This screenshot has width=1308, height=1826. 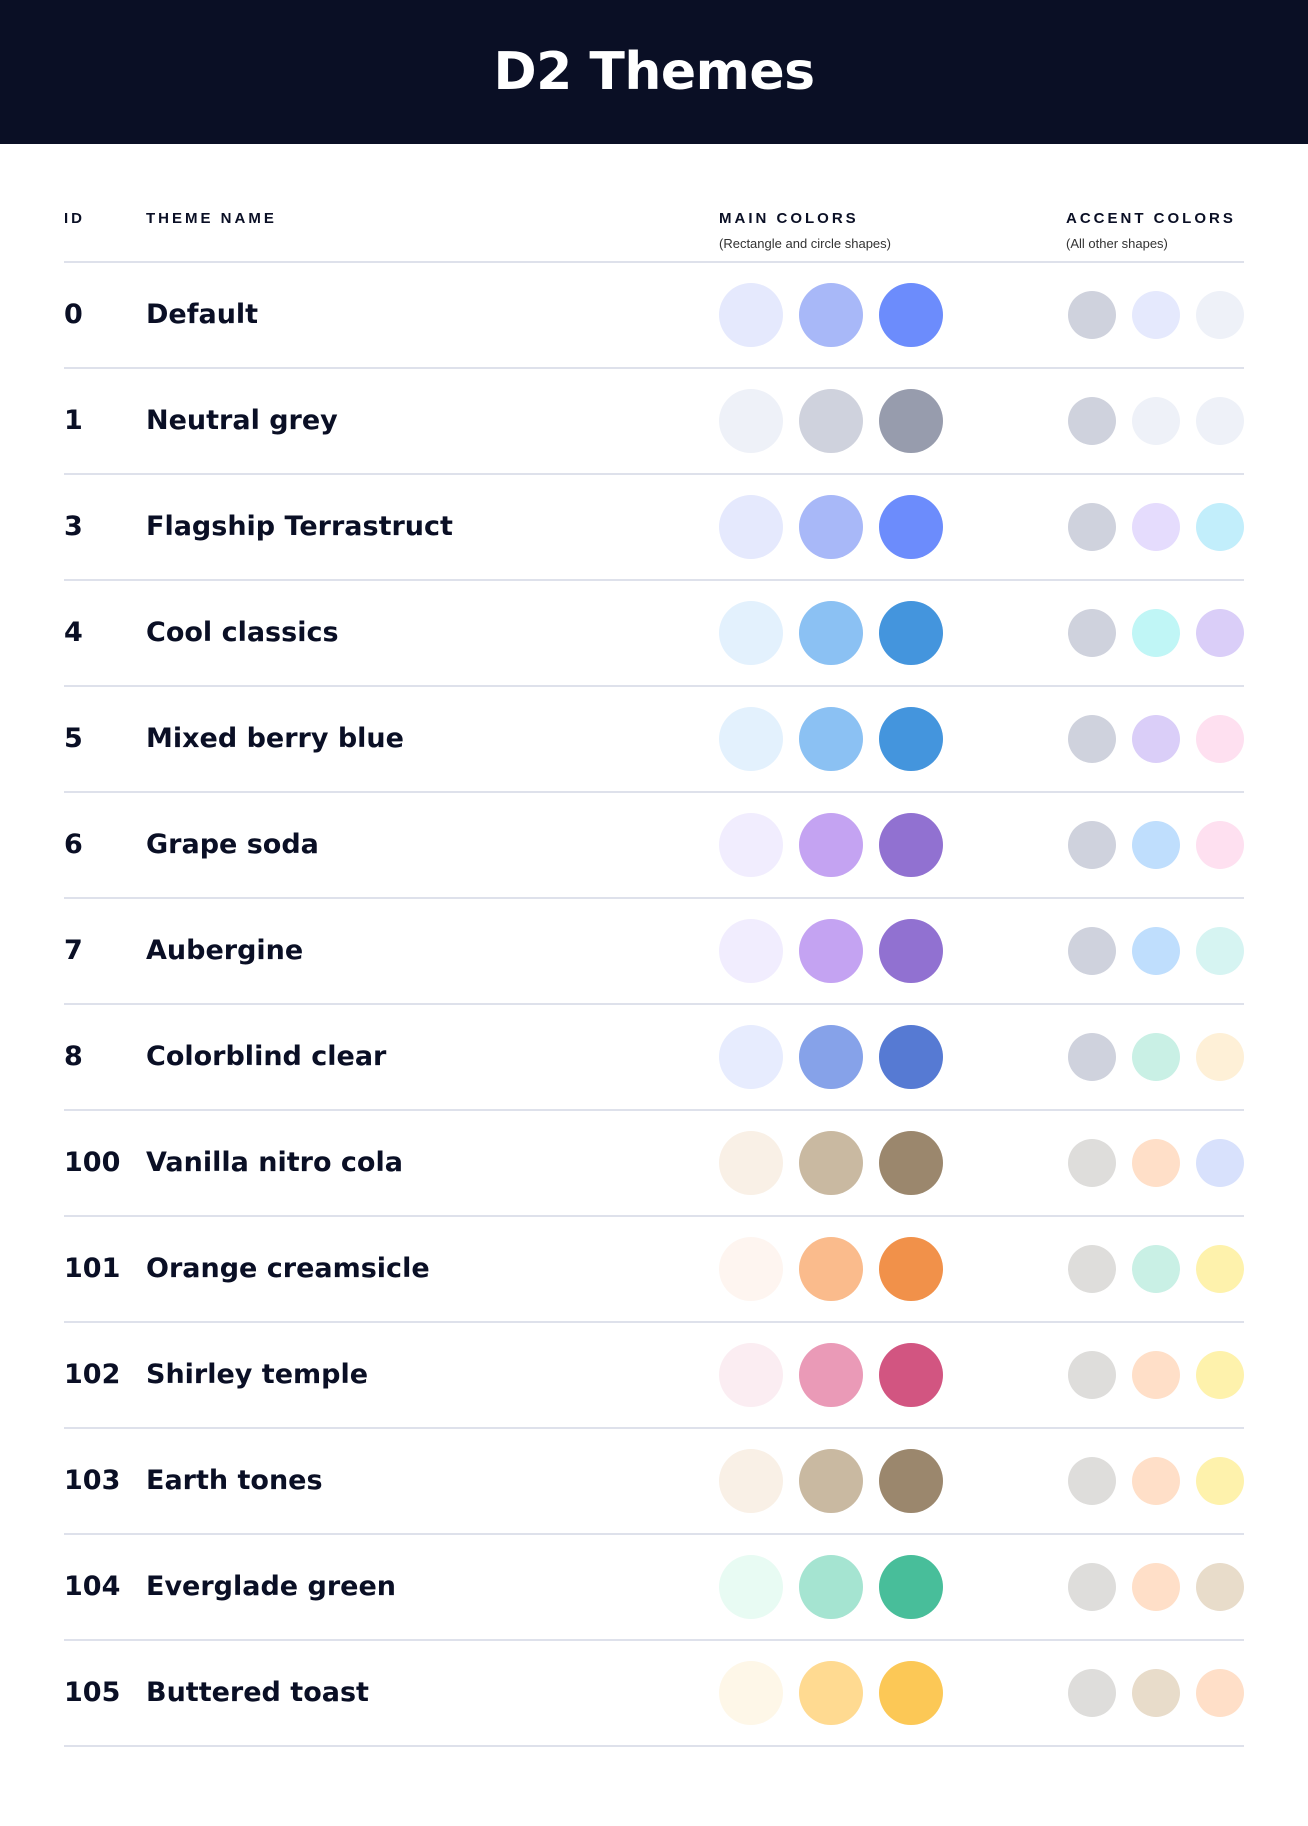 I want to click on page-header: D2 Themes, so click(x=654, y=72).